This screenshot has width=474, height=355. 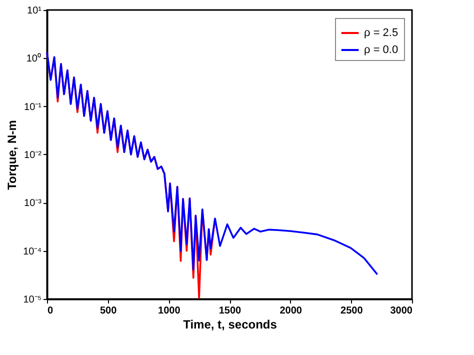 I want to click on x-tick-label: 0, so click(x=51, y=311).